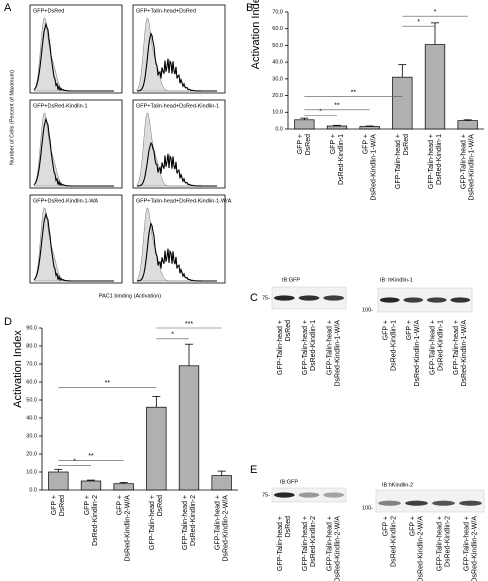 The image size is (488, 581). I want to click on category-label: DsRed-Kindlin-1, so click(341, 159).